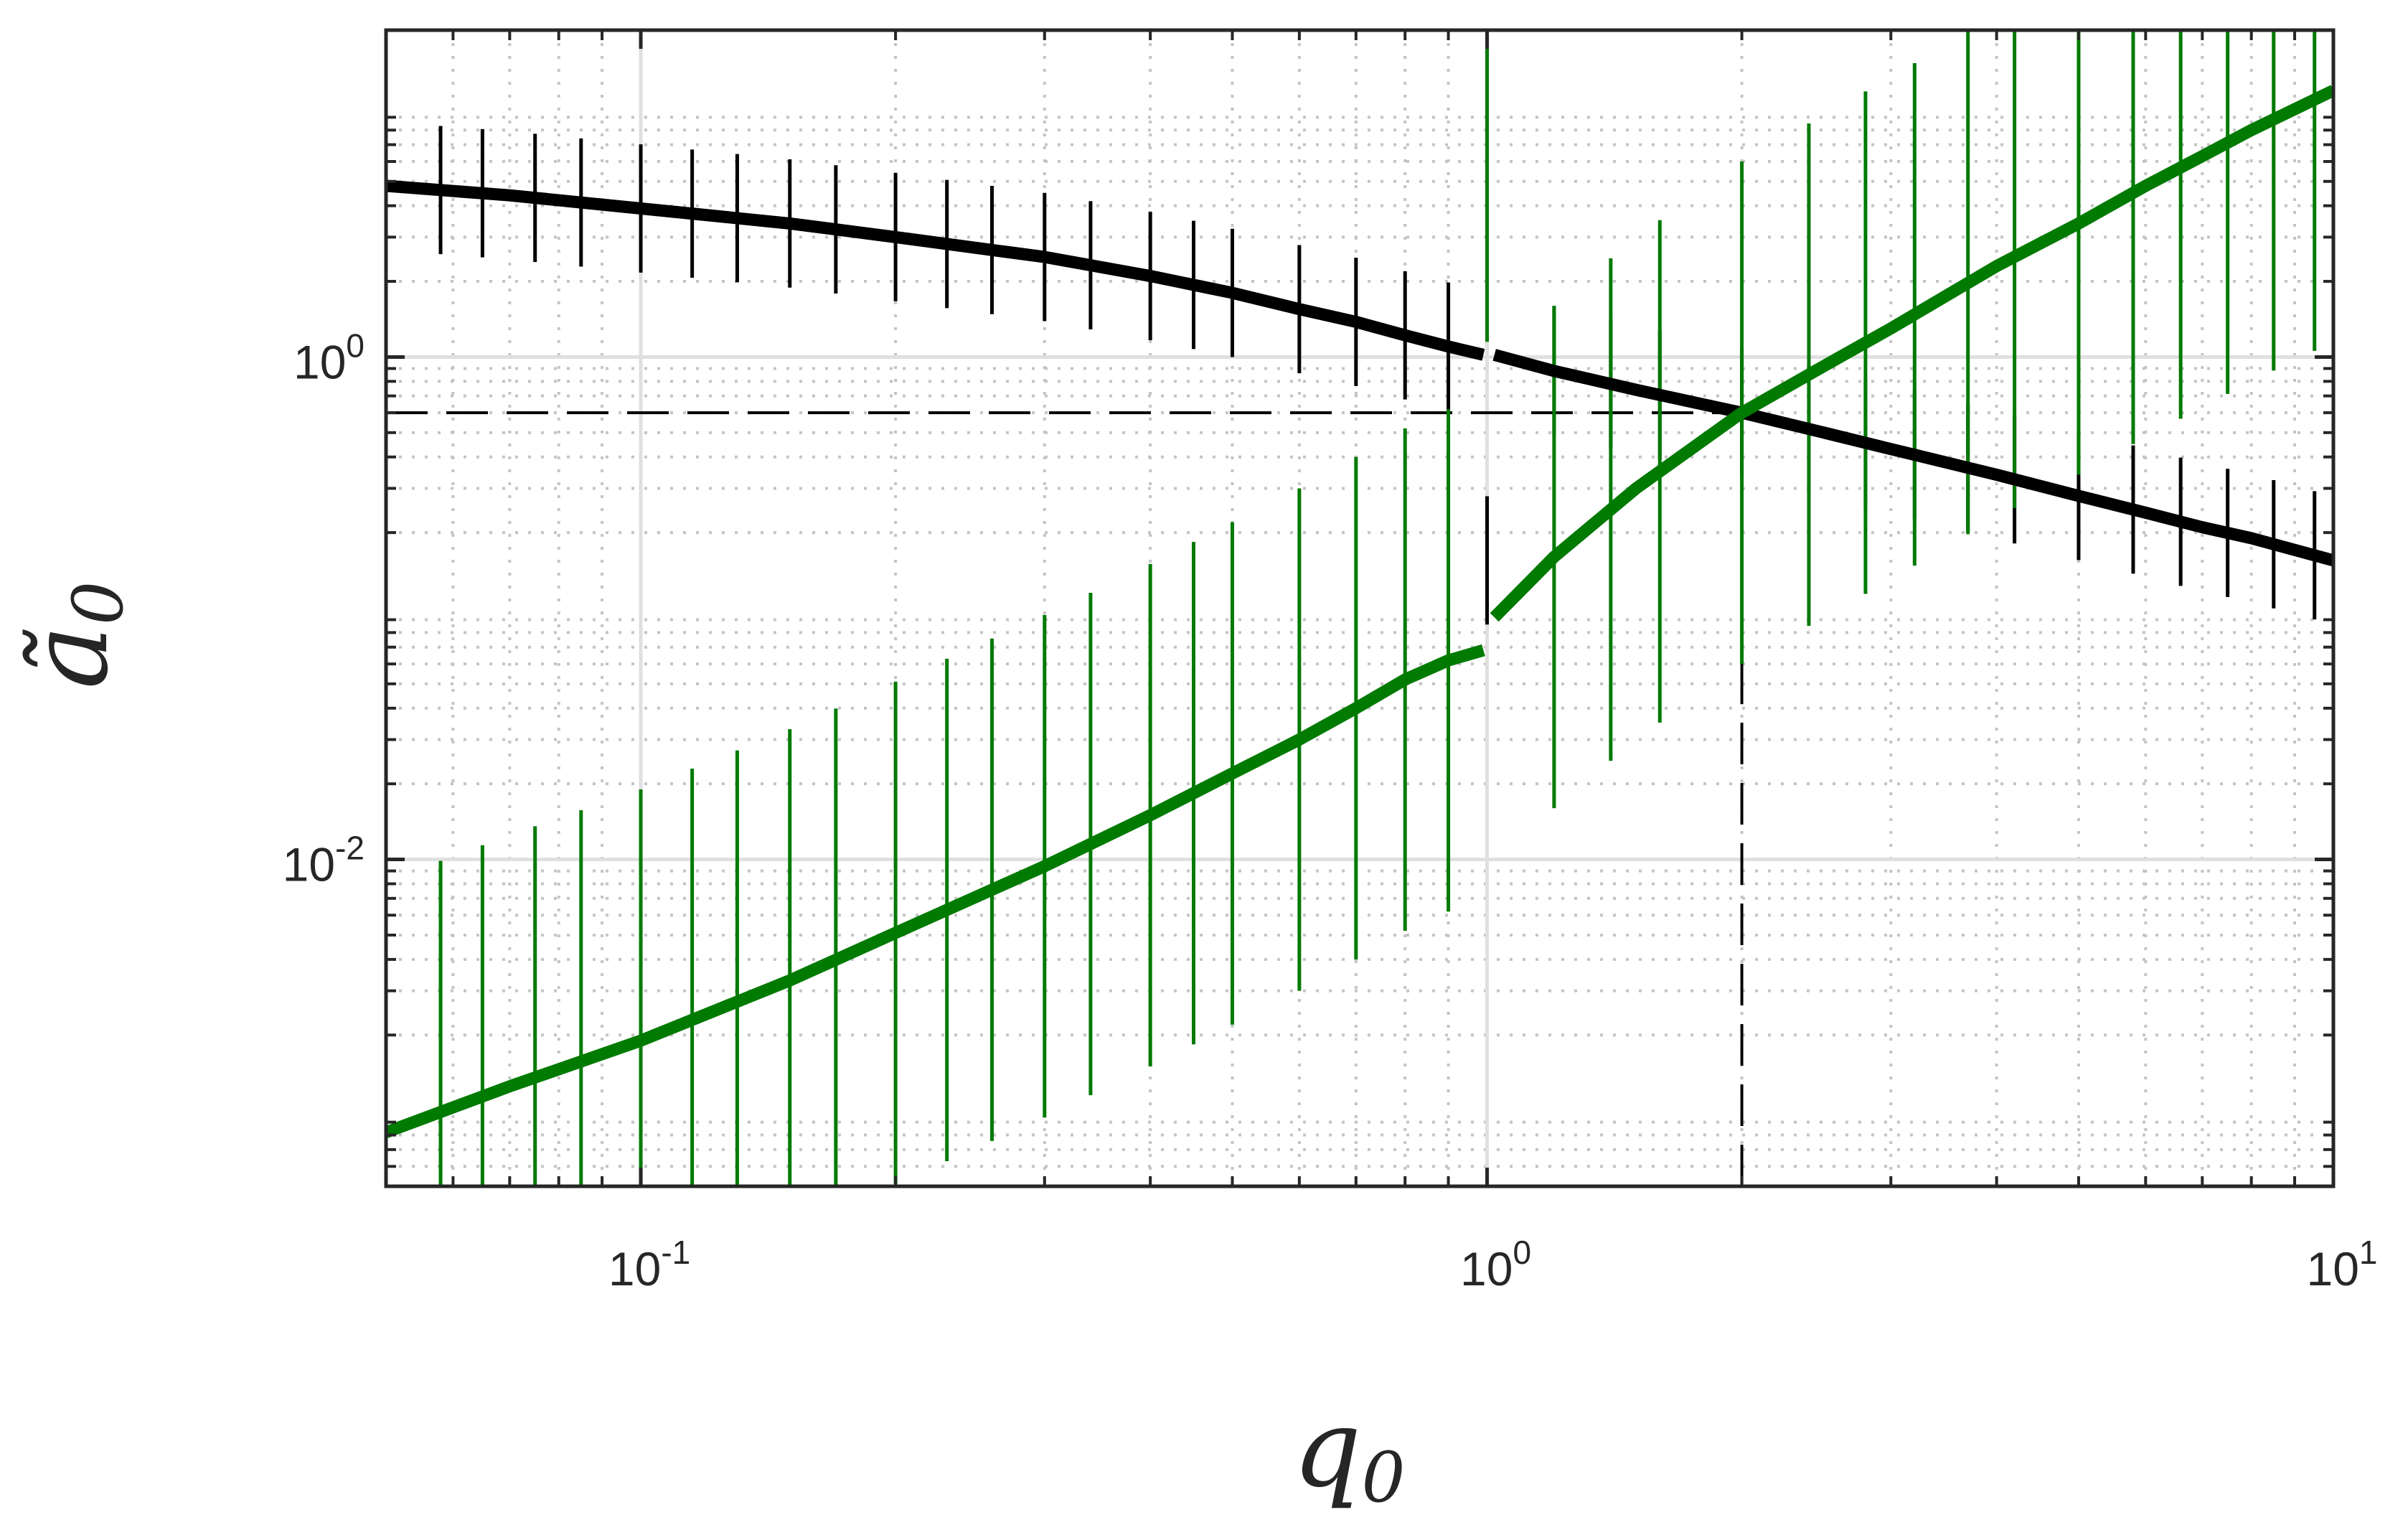  I want to click on x-tick-label-exponent: 0, so click(1522, 1252).